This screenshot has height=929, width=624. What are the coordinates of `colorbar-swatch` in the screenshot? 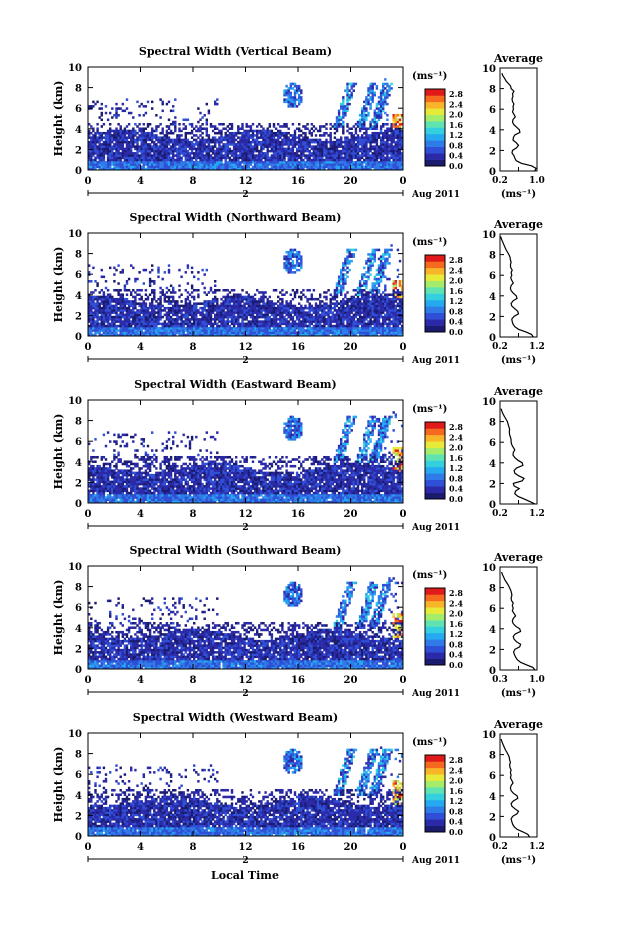 It's located at (435, 99).